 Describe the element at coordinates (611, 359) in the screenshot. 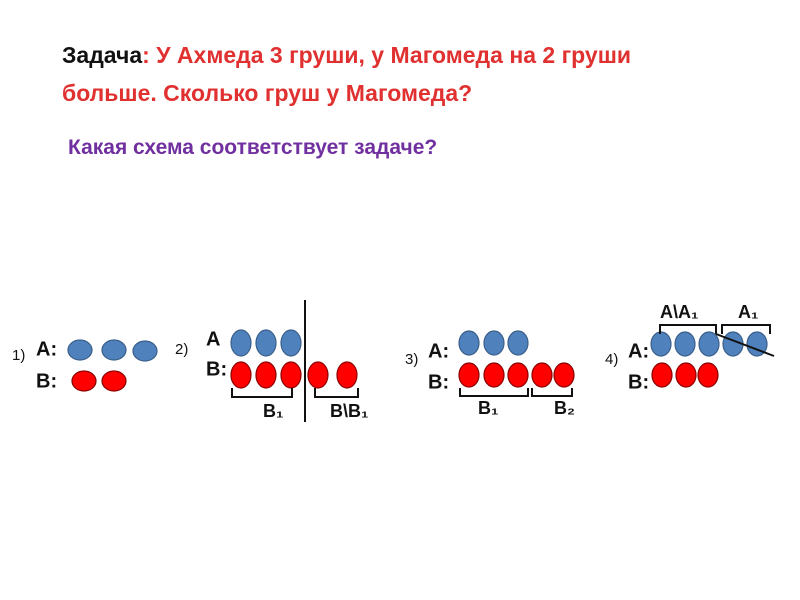

I see `scheme-number: 4)` at that location.